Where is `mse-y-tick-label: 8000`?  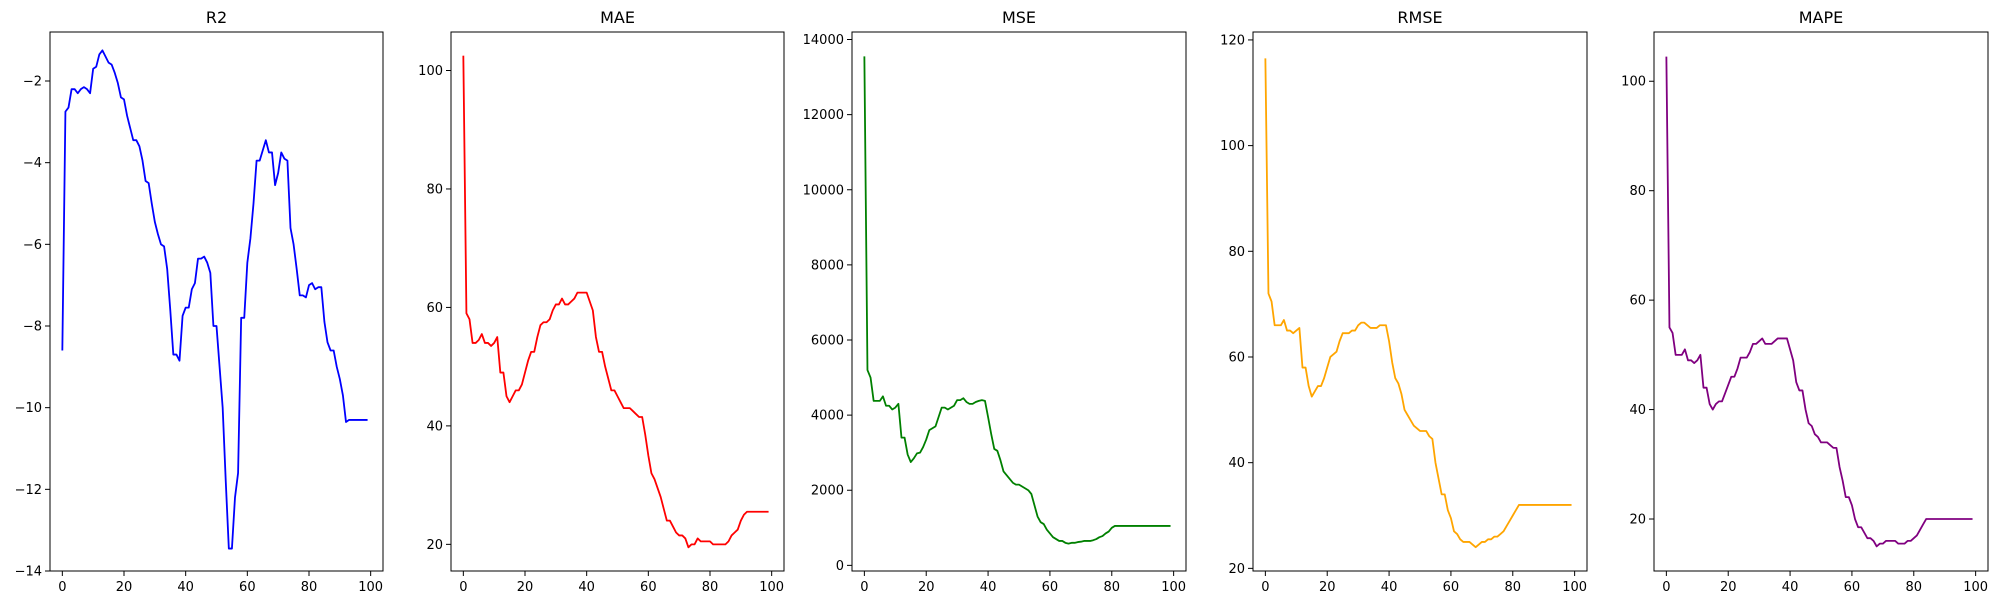
mse-y-tick-label: 8000 is located at coordinates (827, 265).